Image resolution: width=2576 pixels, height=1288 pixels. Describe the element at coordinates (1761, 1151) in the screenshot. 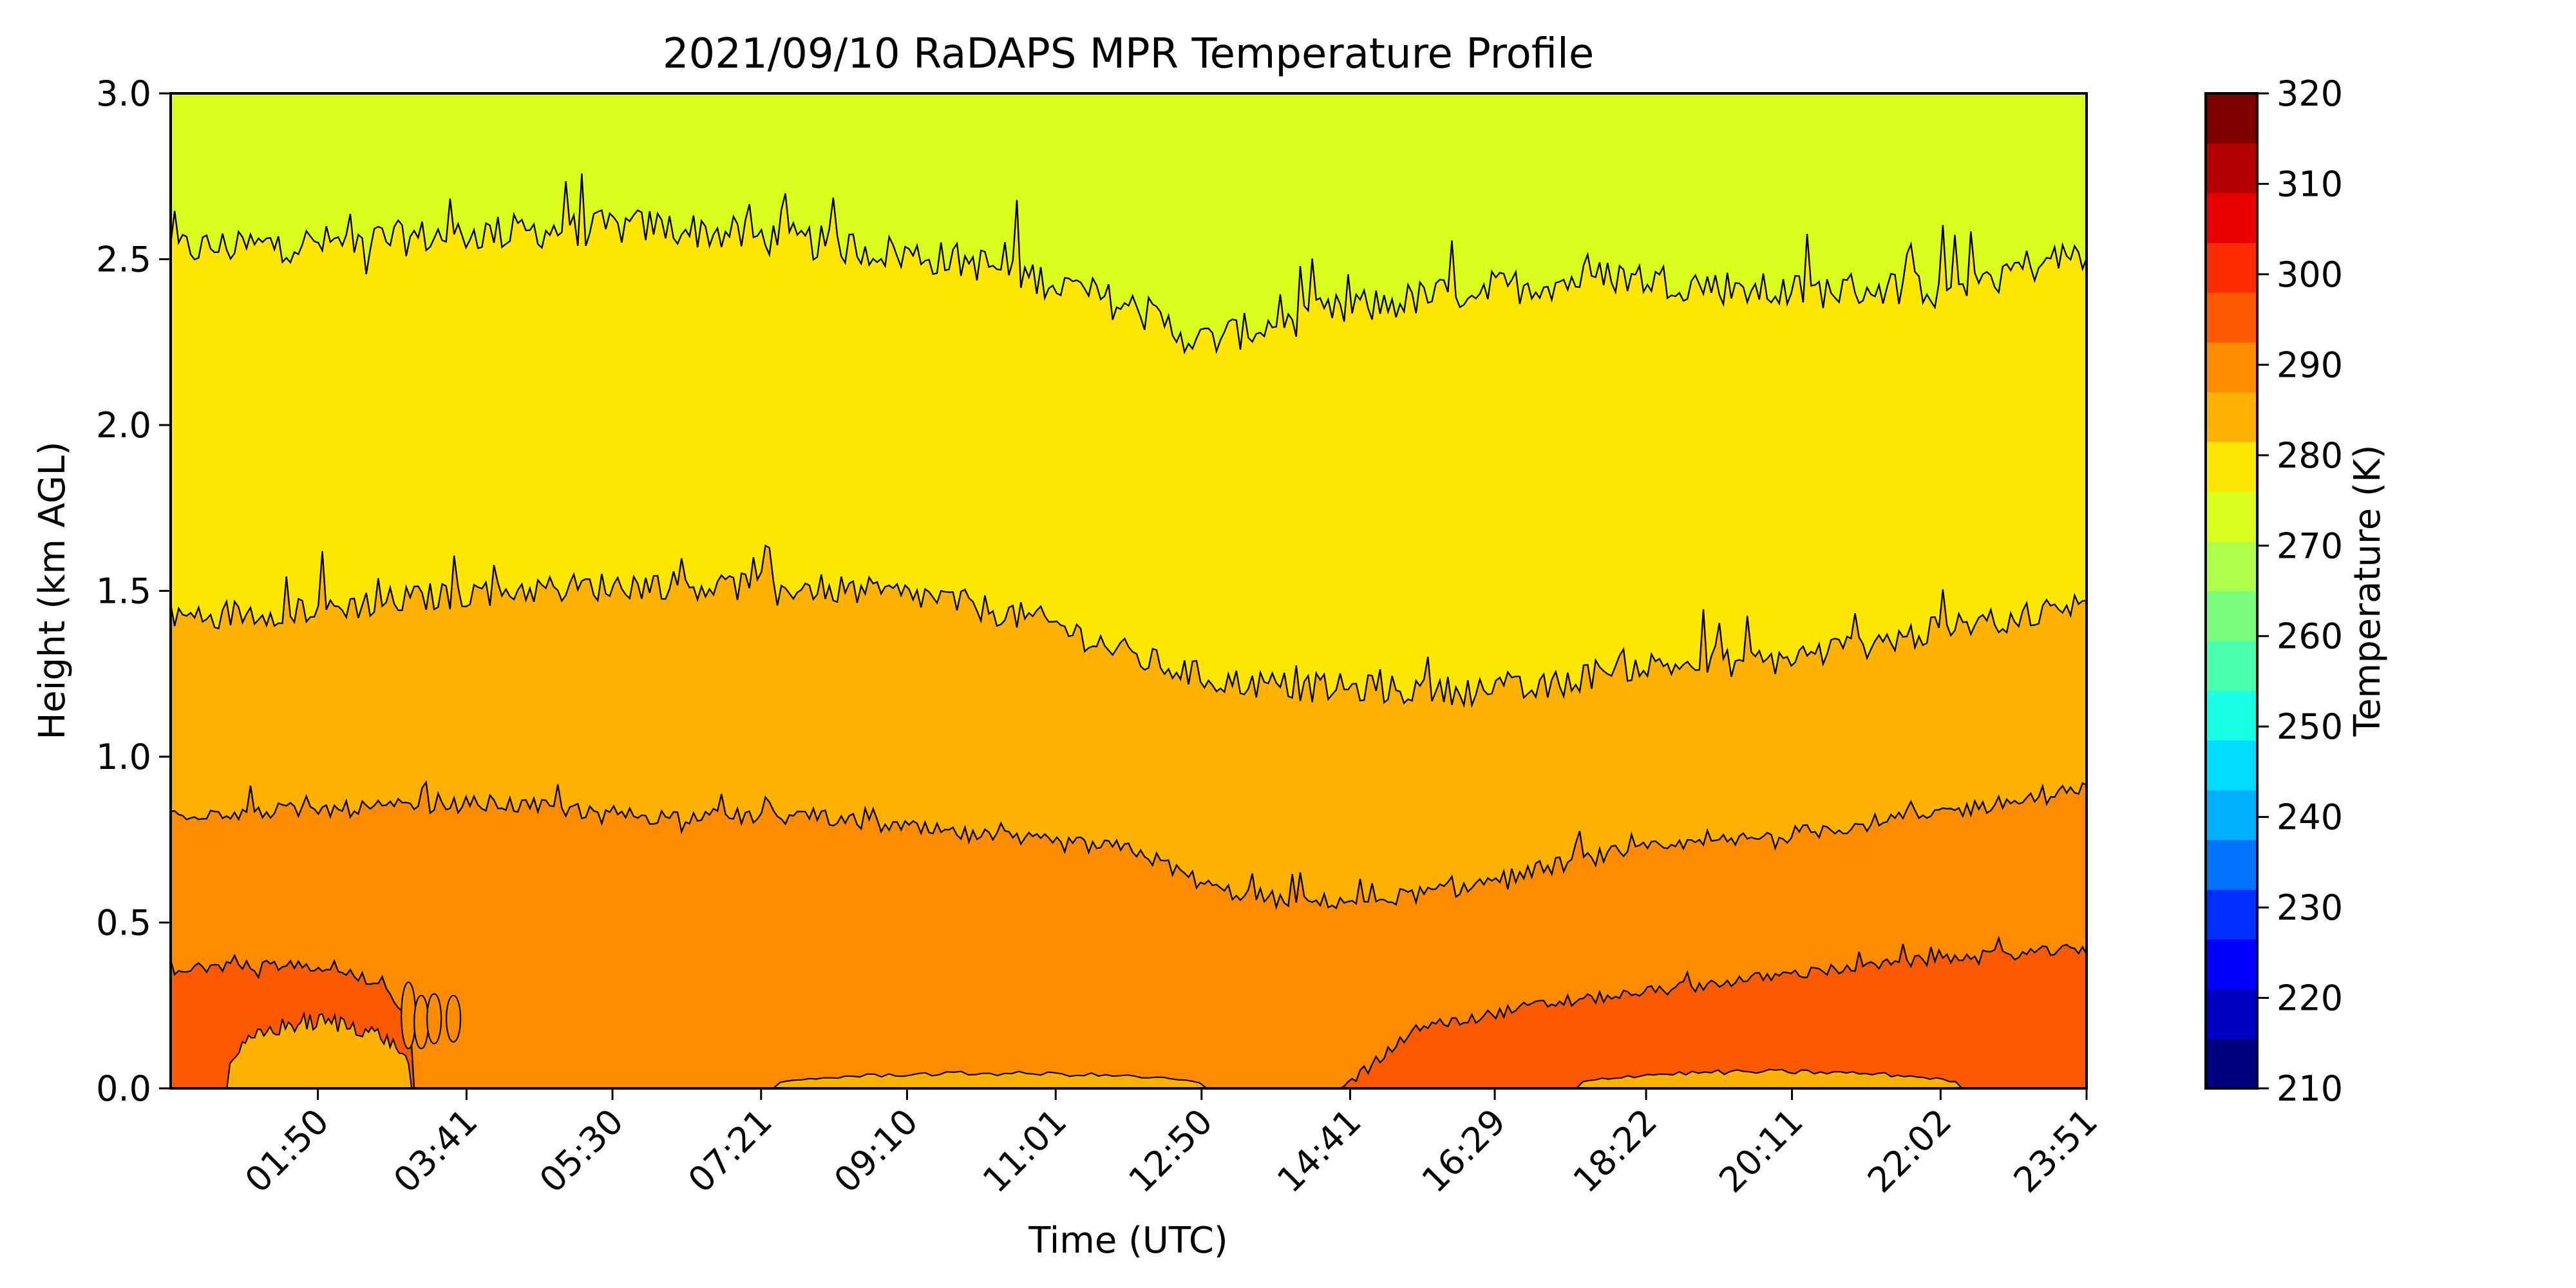

I see `x-tick-label: 20:11` at that location.